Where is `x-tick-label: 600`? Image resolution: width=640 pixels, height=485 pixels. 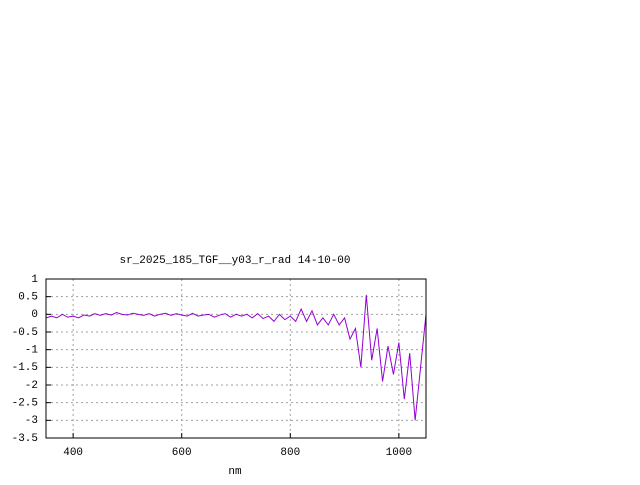
x-tick-label: 600 is located at coordinates (182, 453).